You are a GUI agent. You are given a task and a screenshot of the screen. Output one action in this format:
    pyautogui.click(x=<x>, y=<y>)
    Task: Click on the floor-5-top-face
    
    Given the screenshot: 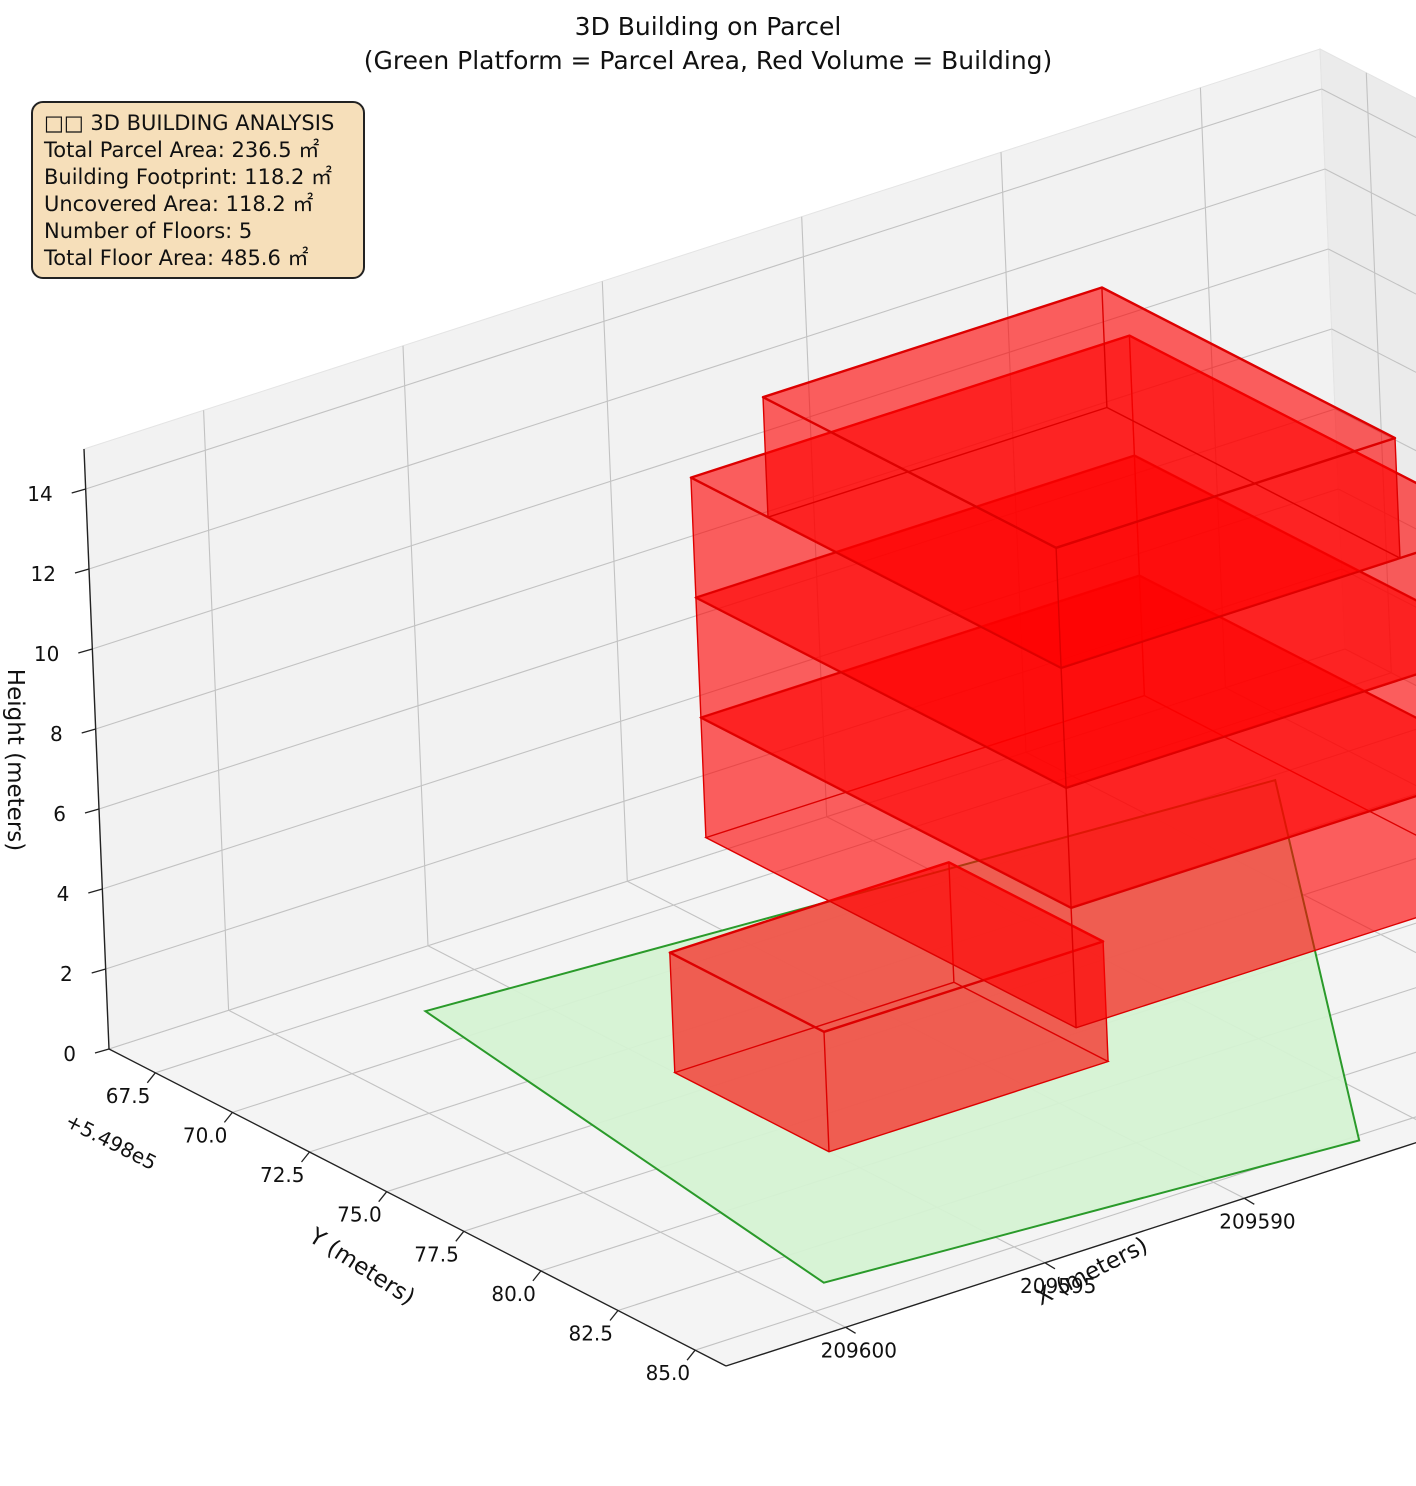 What is the action you would take?
    pyautogui.click(x=1079, y=417)
    